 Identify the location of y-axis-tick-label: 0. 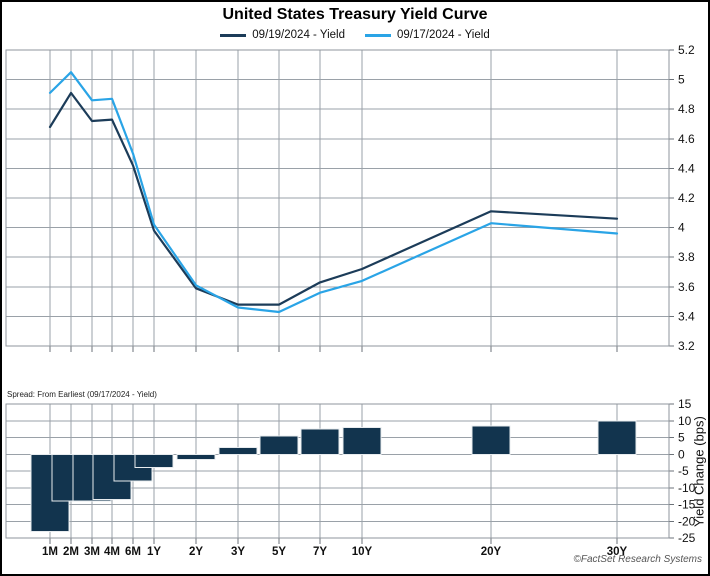
(681, 454).